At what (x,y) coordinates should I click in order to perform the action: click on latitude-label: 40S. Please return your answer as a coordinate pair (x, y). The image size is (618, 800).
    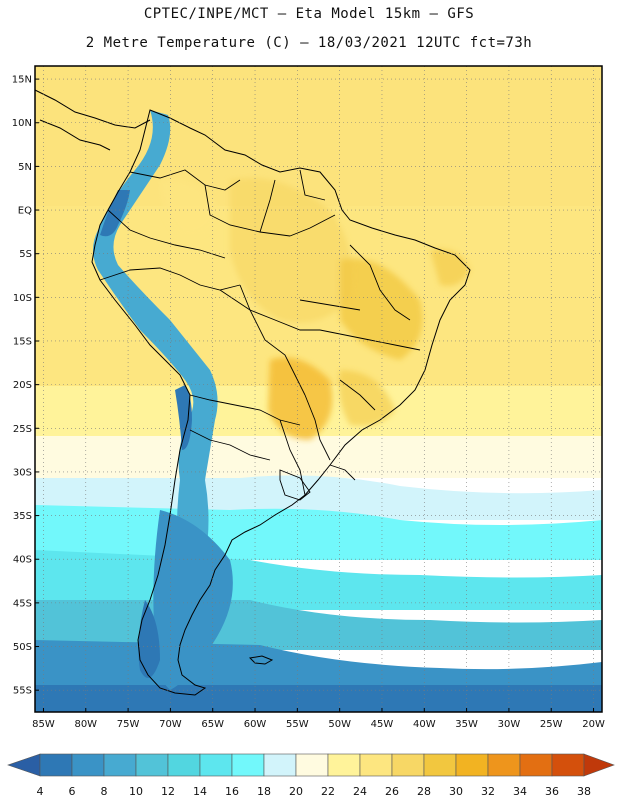
    Looking at the image, I should click on (22, 560).